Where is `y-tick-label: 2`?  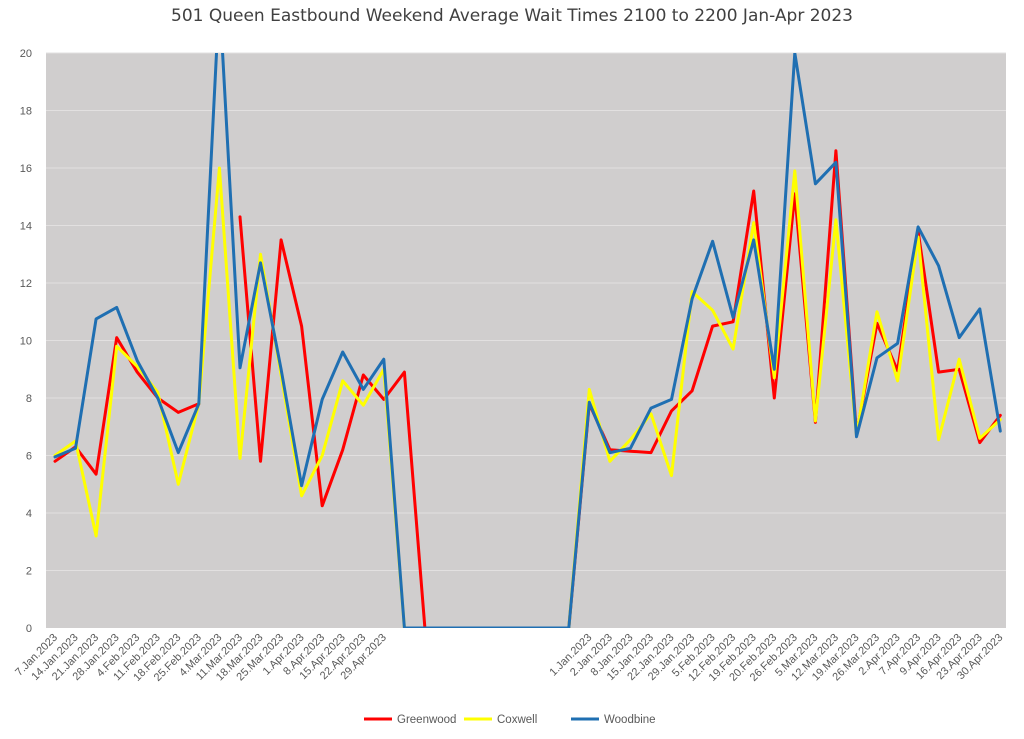
y-tick-label: 2 is located at coordinates (29, 572).